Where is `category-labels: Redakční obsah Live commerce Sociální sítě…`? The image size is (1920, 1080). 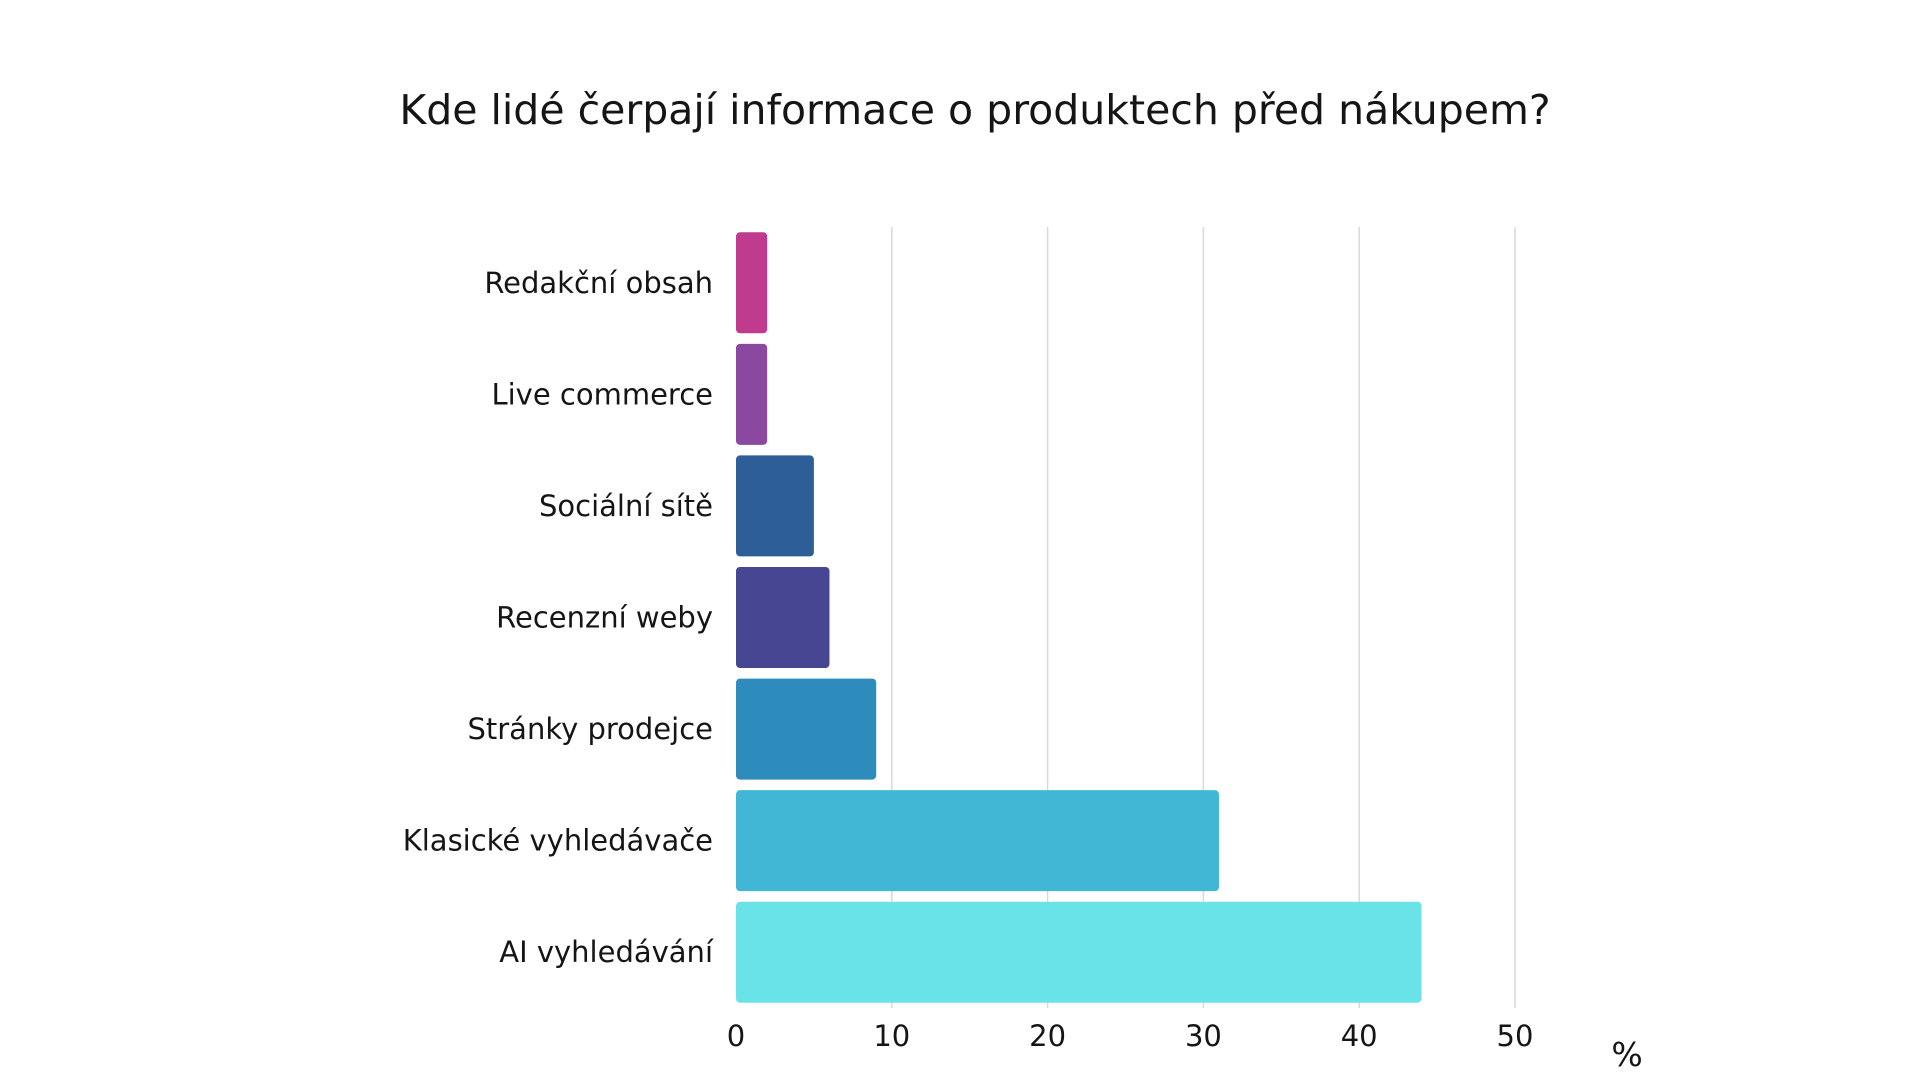
category-labels: Redakční obsah Live commerce Sociální sítě… is located at coordinates (558, 617).